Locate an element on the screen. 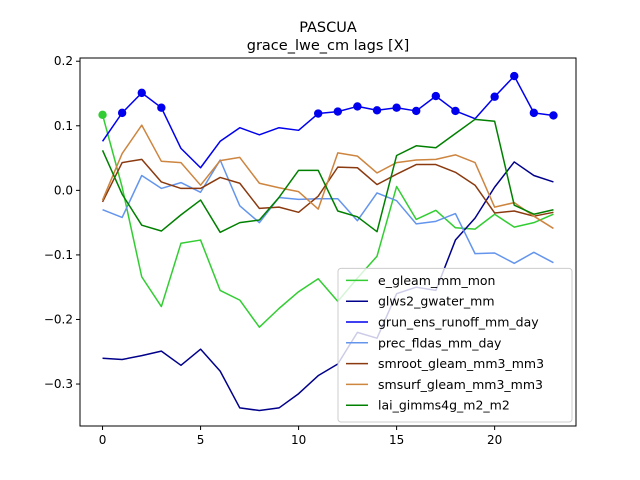 This screenshot has width=640, height=480. series-line is located at coordinates (327, 122).